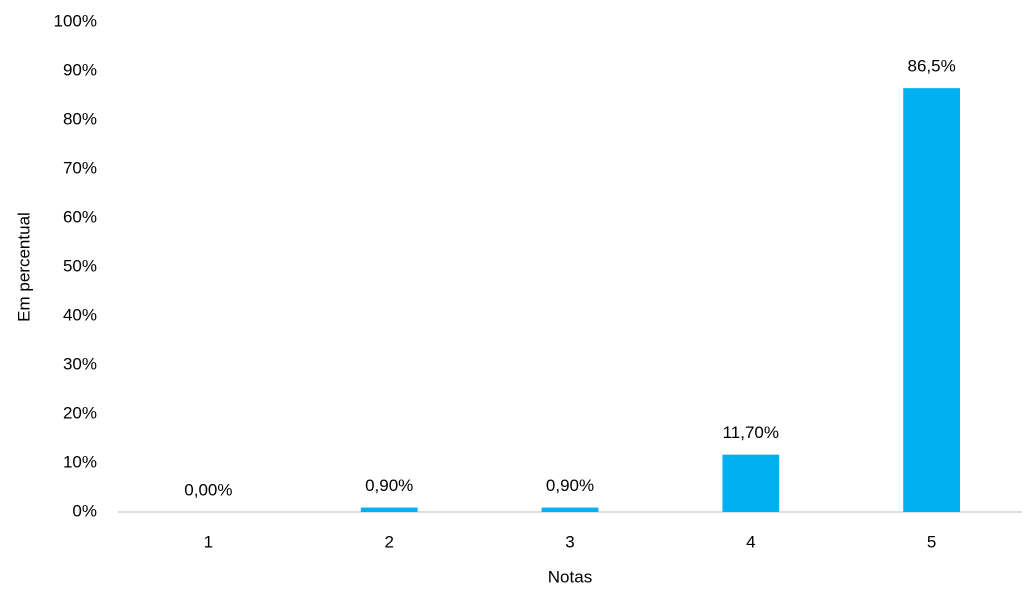 The height and width of the screenshot is (595, 1024). I want to click on y-tick-label: 70%, so click(80, 167).